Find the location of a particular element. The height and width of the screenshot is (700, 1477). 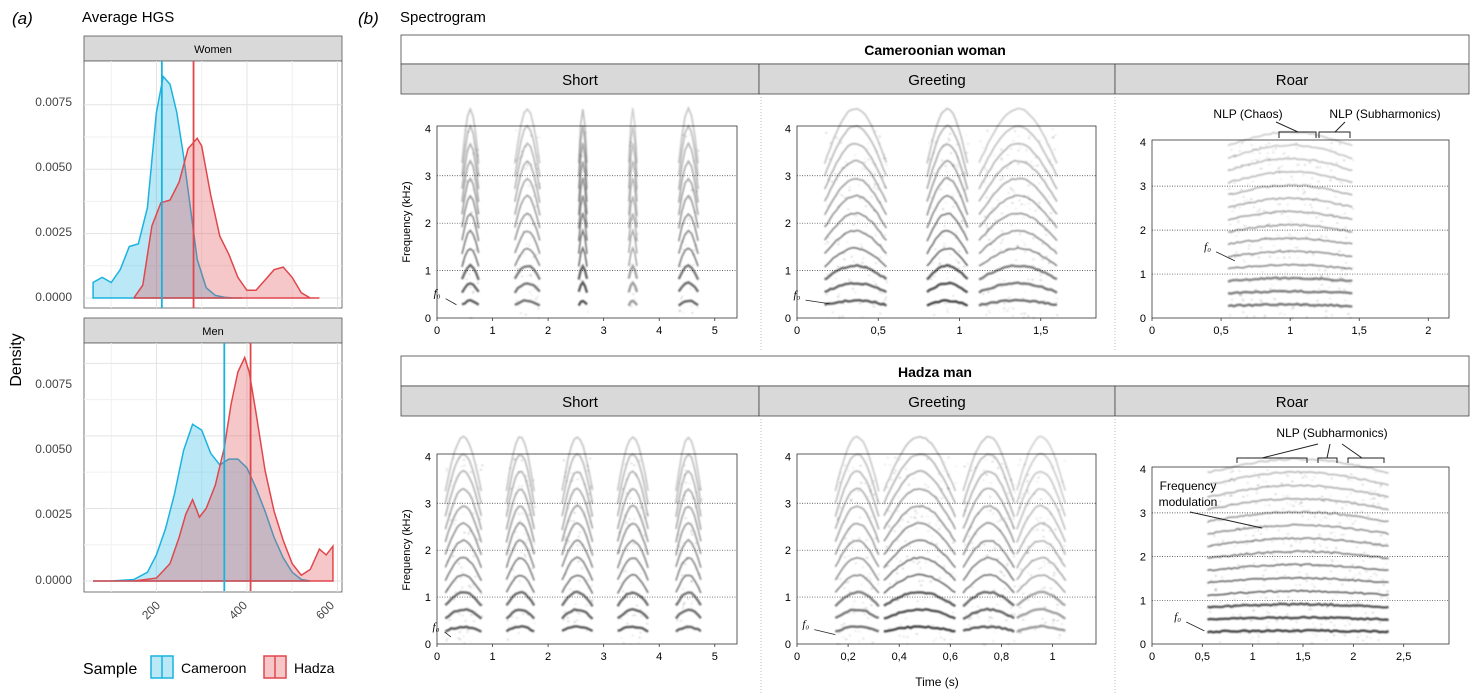

facet-label-women: Women is located at coordinates (213, 50).